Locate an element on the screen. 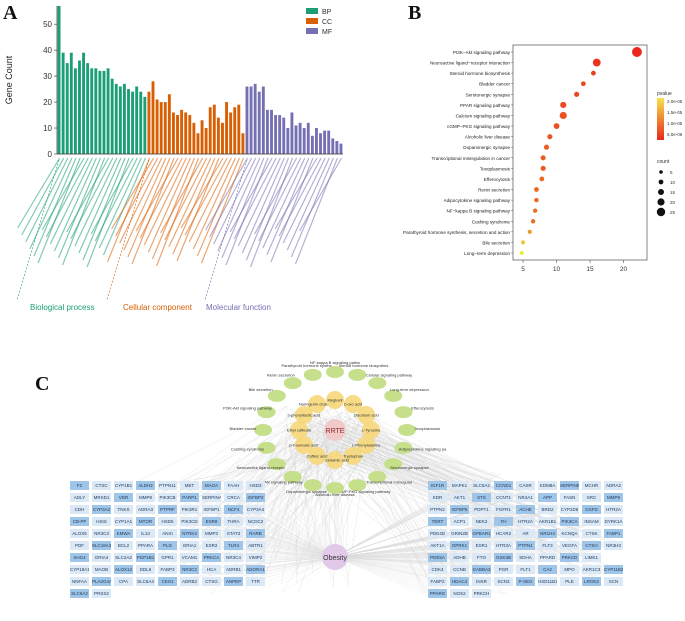 The width and height of the screenshot is (685, 621). gene-node-right: SCN3 is located at coordinates (503, 581).